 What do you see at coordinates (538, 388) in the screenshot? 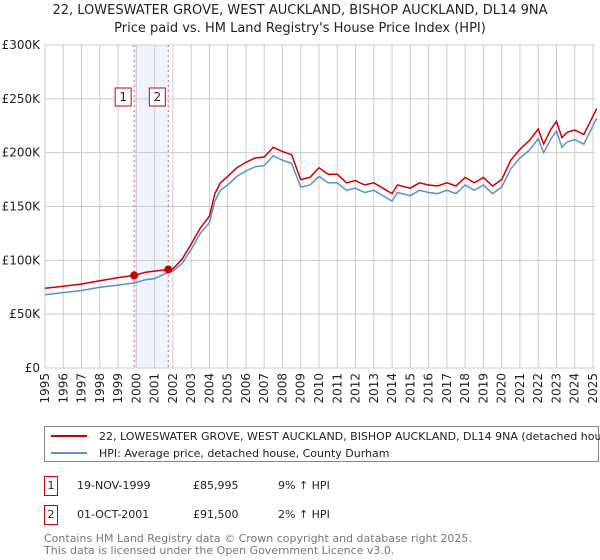
I see `x-tick-label: 2022` at bounding box center [538, 388].